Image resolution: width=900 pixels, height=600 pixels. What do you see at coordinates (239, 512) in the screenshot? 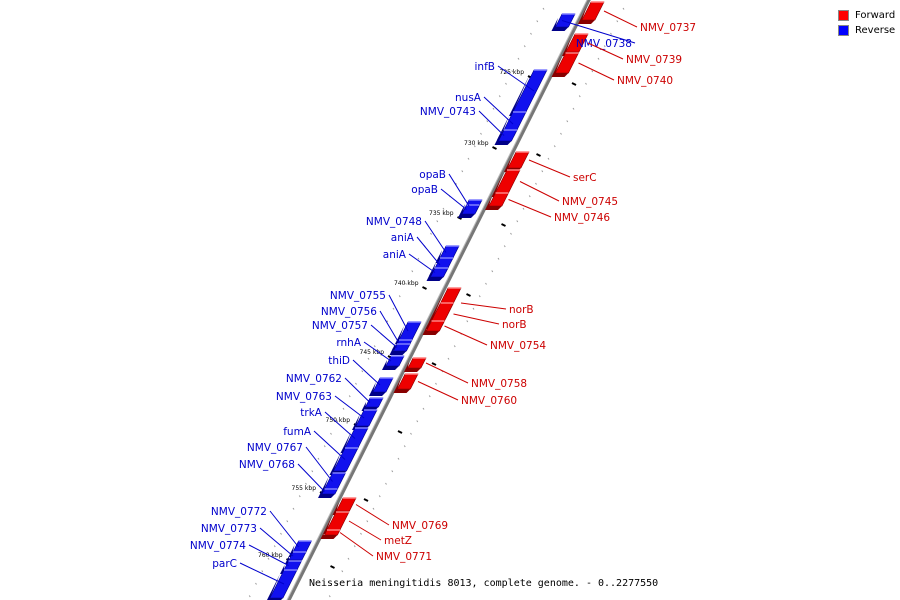
I see `gene-label: NMV_0772` at bounding box center [239, 512].